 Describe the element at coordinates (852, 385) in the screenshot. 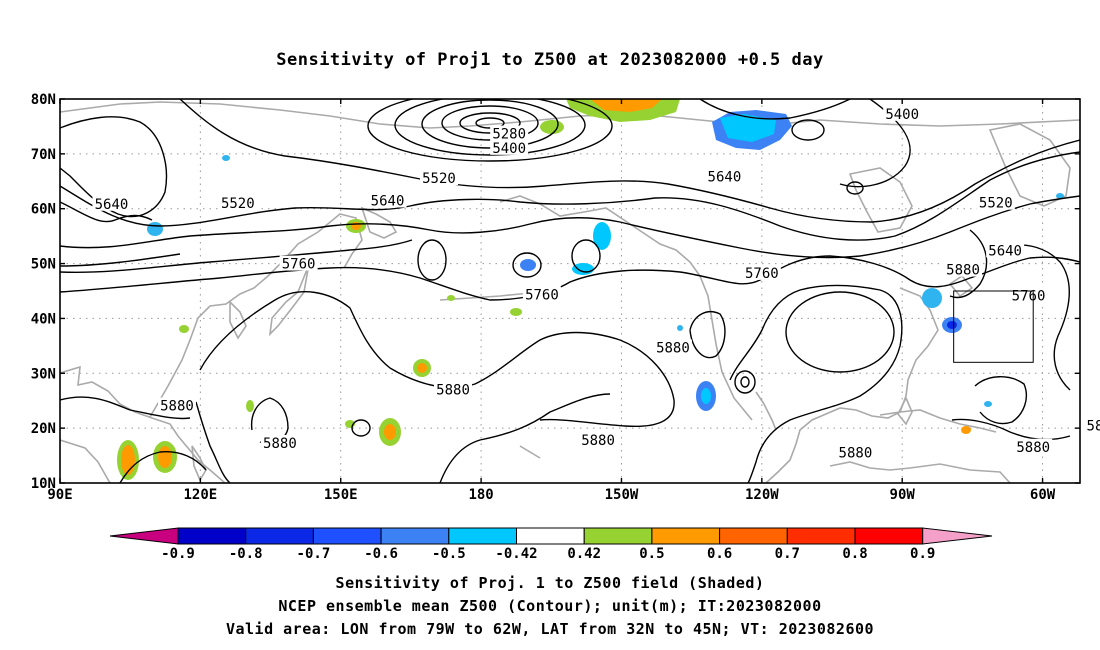

I see `coastline-us-east` at that location.